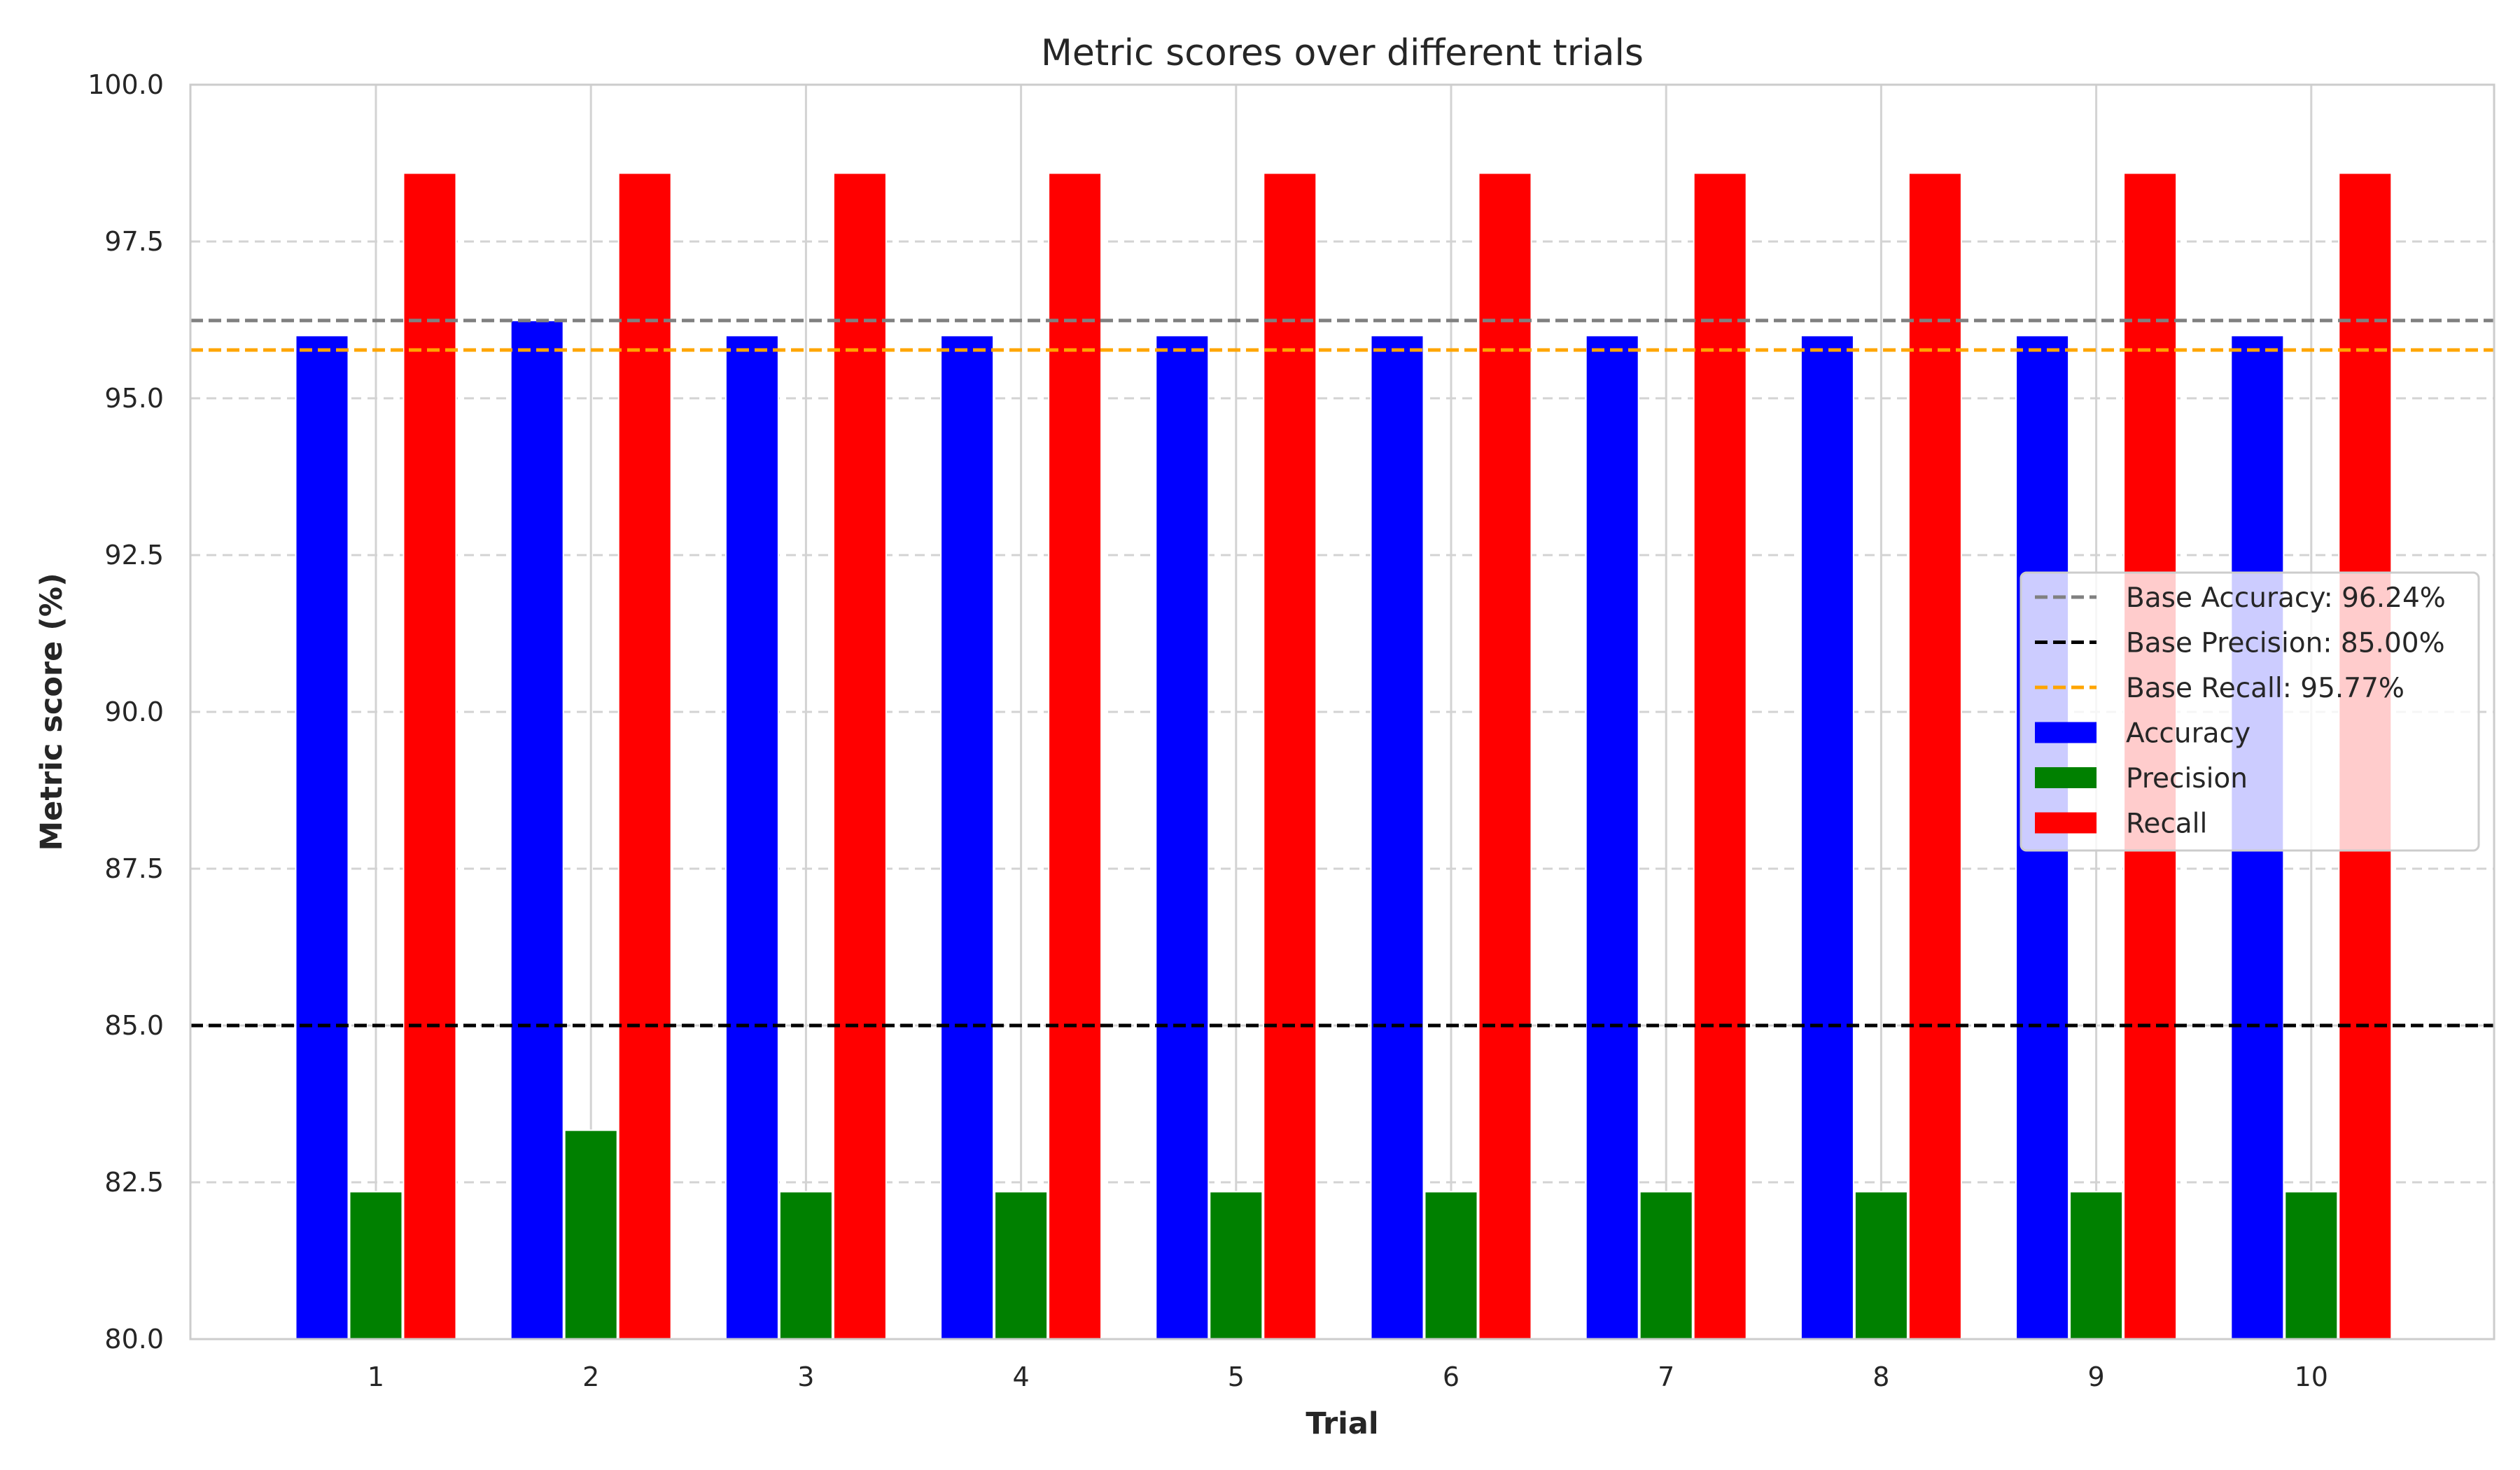 The width and height of the screenshot is (2520, 1470). Describe the element at coordinates (134, 1339) in the screenshot. I see `y-tick-label: 80.0` at that location.